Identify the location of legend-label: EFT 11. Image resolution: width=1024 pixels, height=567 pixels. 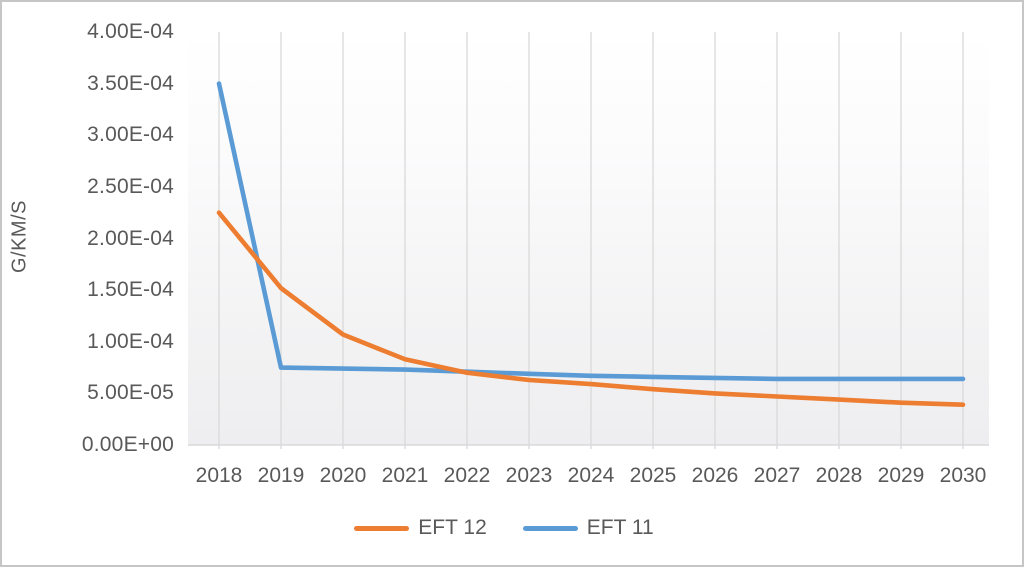
(620, 527).